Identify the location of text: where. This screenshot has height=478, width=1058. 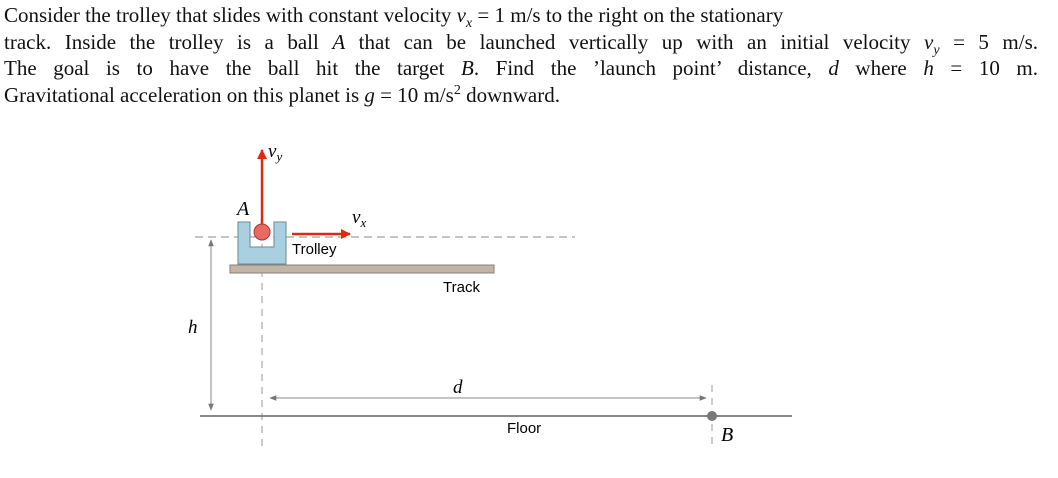
(881, 68).